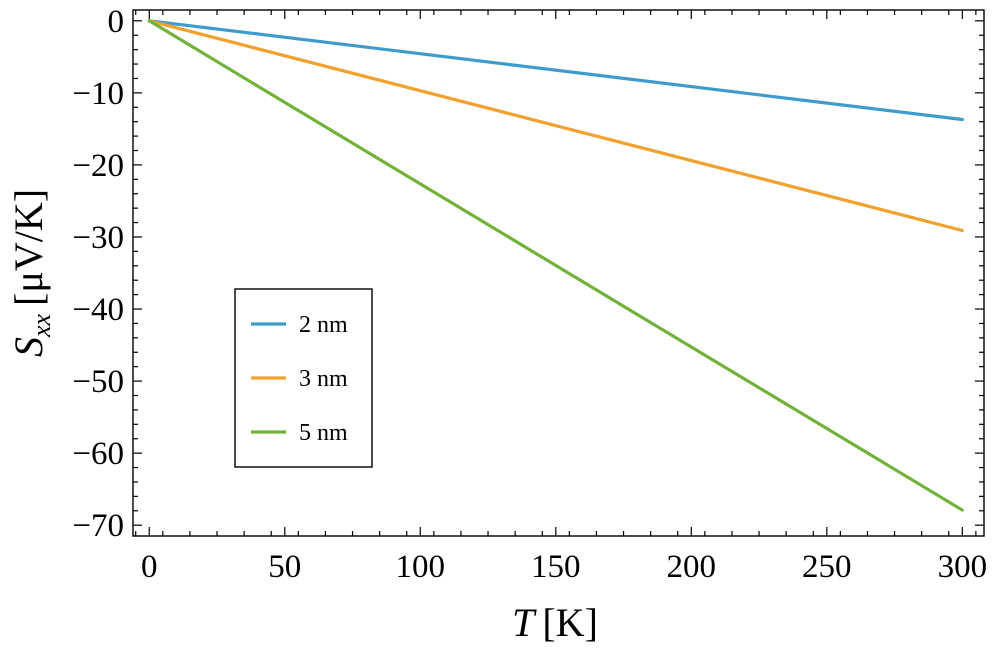  I want to click on y-tick-label: −40, so click(98, 310).